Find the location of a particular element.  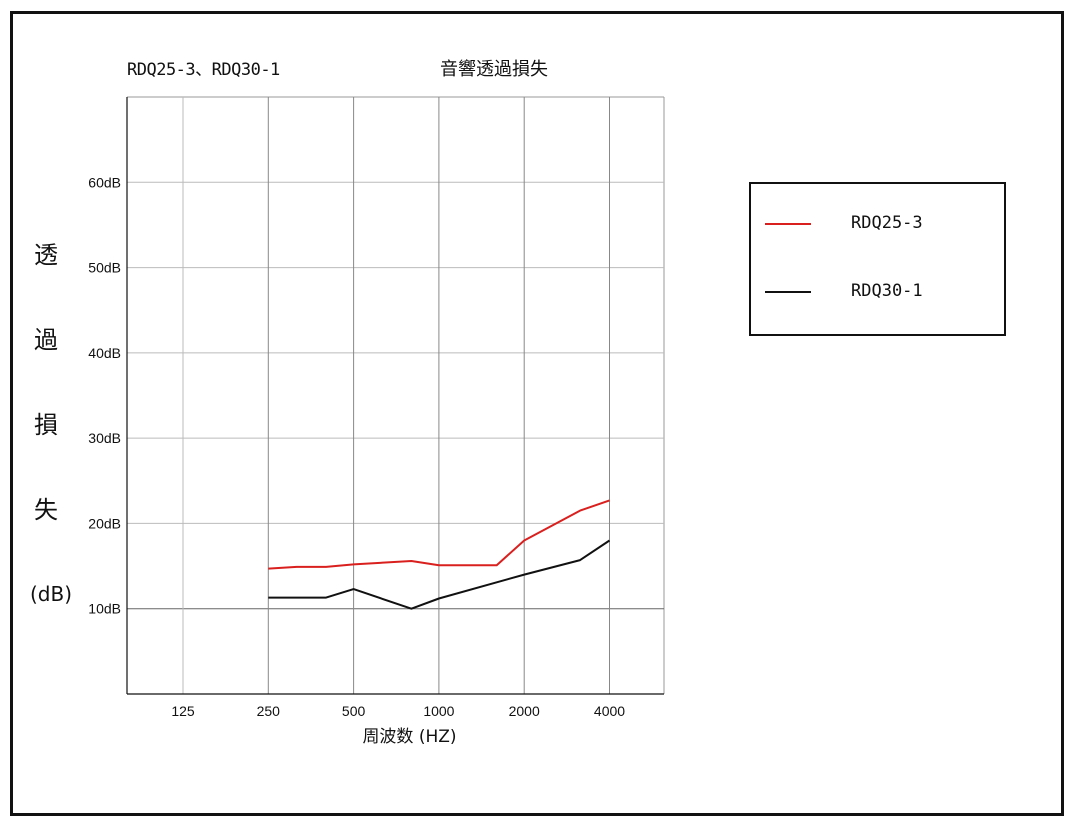

legend-label-rdq25-3: RDQ25-3 is located at coordinates (887, 223).